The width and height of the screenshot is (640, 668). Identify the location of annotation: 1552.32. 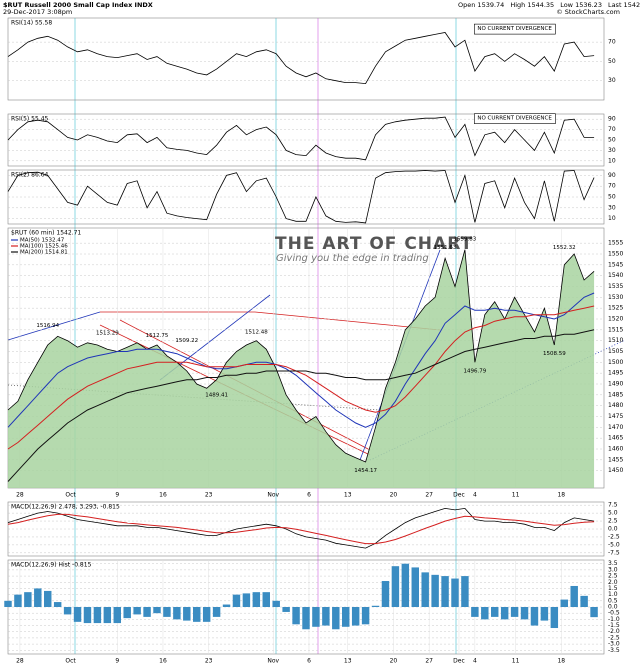
(564, 248).